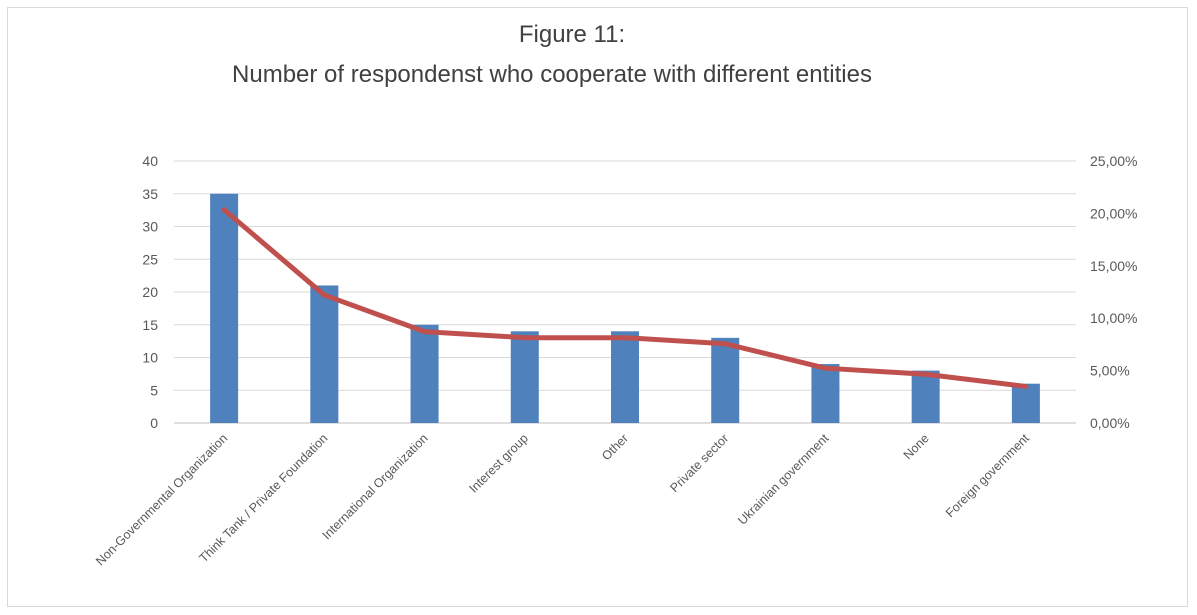  What do you see at coordinates (154, 390) in the screenshot?
I see `left-tick-label: 5` at bounding box center [154, 390].